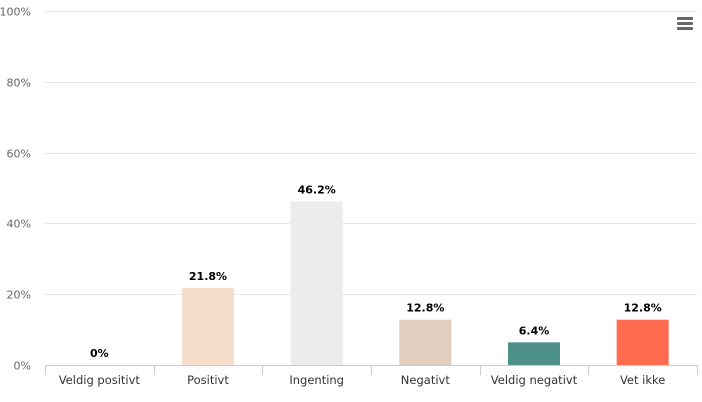  What do you see at coordinates (22, 366) in the screenshot?
I see `y-tick-label: 0%` at bounding box center [22, 366].